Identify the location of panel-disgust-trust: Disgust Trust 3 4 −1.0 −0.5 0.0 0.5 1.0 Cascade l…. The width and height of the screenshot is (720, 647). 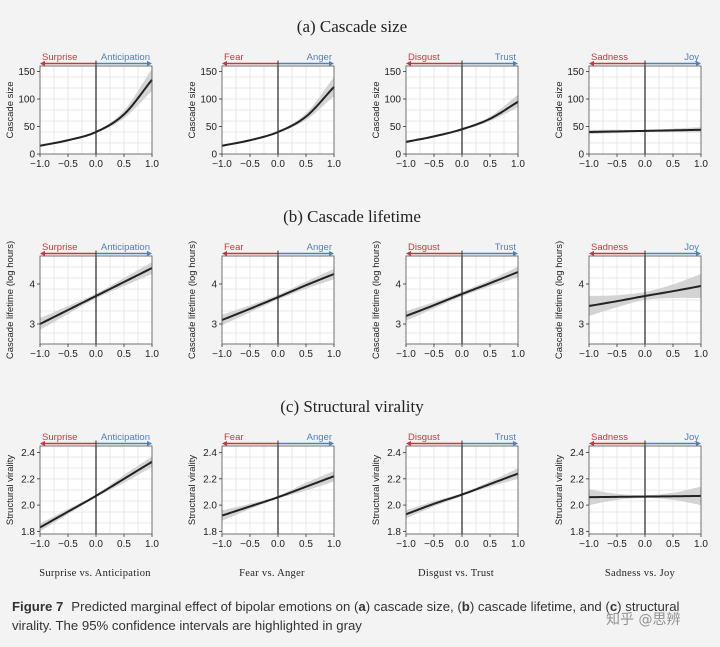
(448, 300).